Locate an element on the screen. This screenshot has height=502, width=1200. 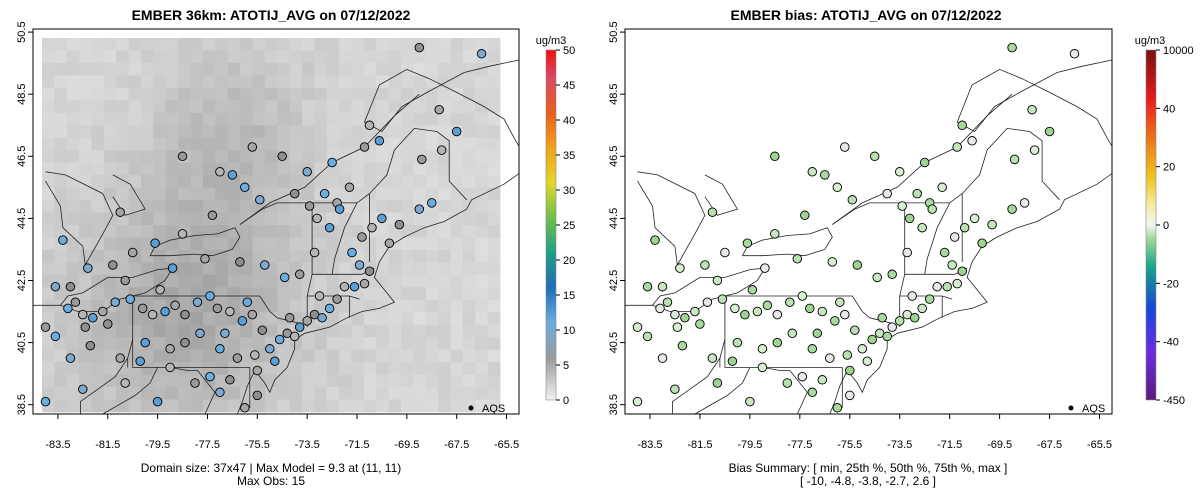
y-tick-label: 50.5 is located at coordinates (614, 31).